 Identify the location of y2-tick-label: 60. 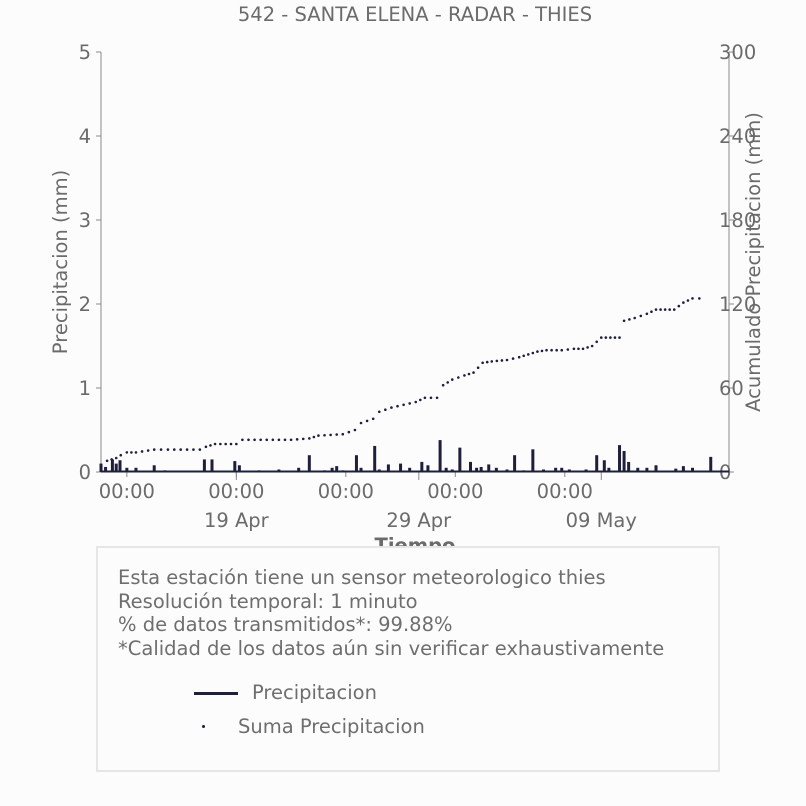
(731, 388).